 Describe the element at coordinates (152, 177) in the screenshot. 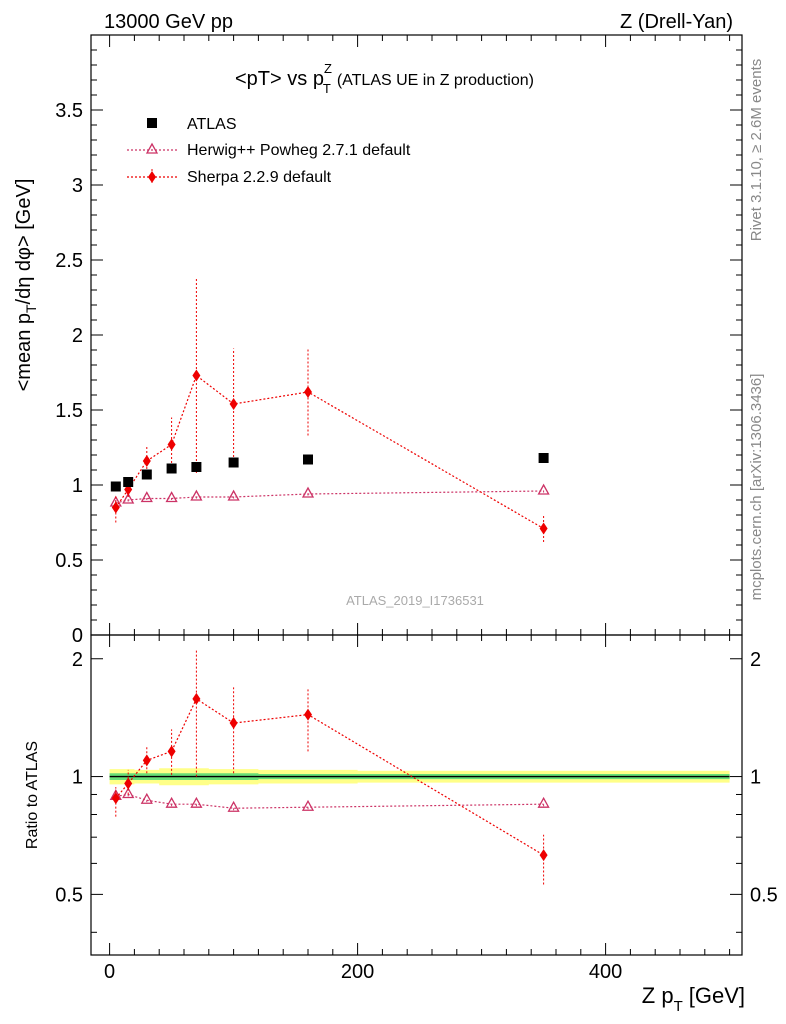

I see `legend-marker-sherpa` at that location.